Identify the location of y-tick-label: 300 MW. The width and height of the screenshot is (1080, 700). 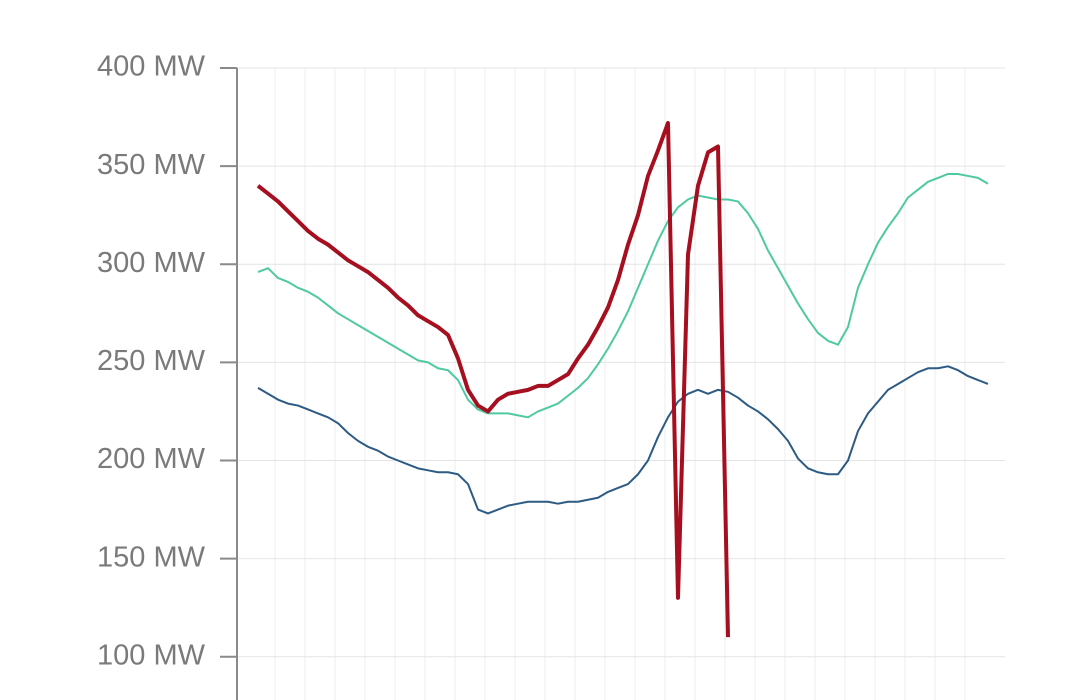
(151, 263).